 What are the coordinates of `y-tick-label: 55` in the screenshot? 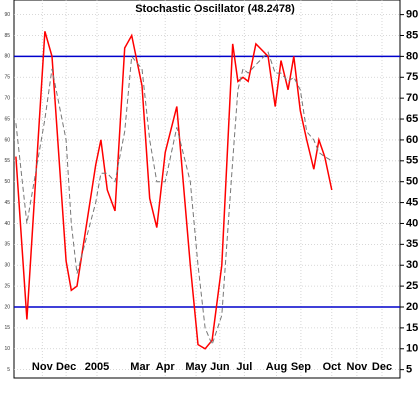 It's located at (412, 161).